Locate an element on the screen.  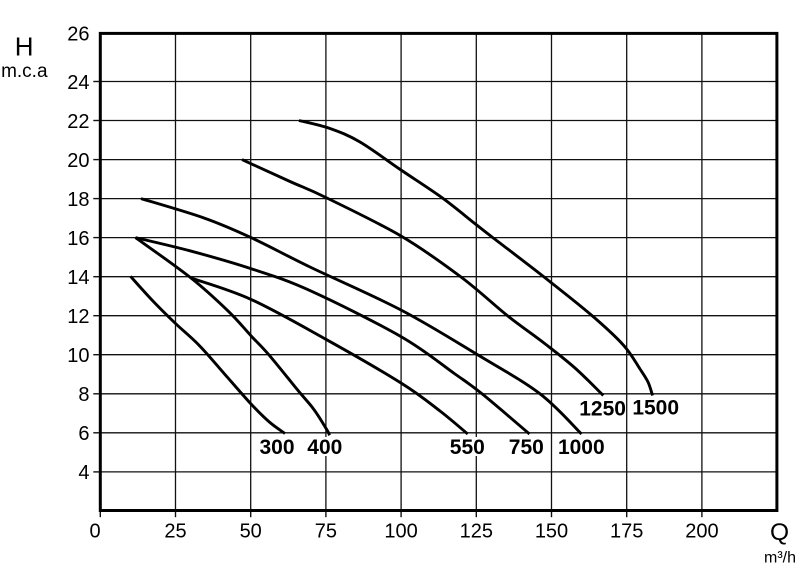
svg-text: 0 is located at coordinates (94, 532).